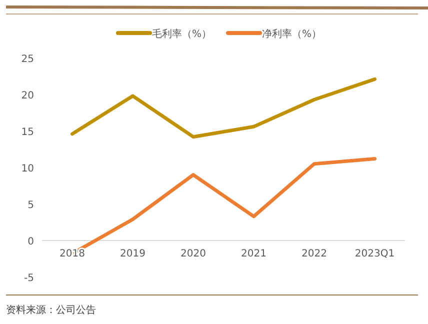  I want to click on x-tick-label: 2018, so click(72, 254).